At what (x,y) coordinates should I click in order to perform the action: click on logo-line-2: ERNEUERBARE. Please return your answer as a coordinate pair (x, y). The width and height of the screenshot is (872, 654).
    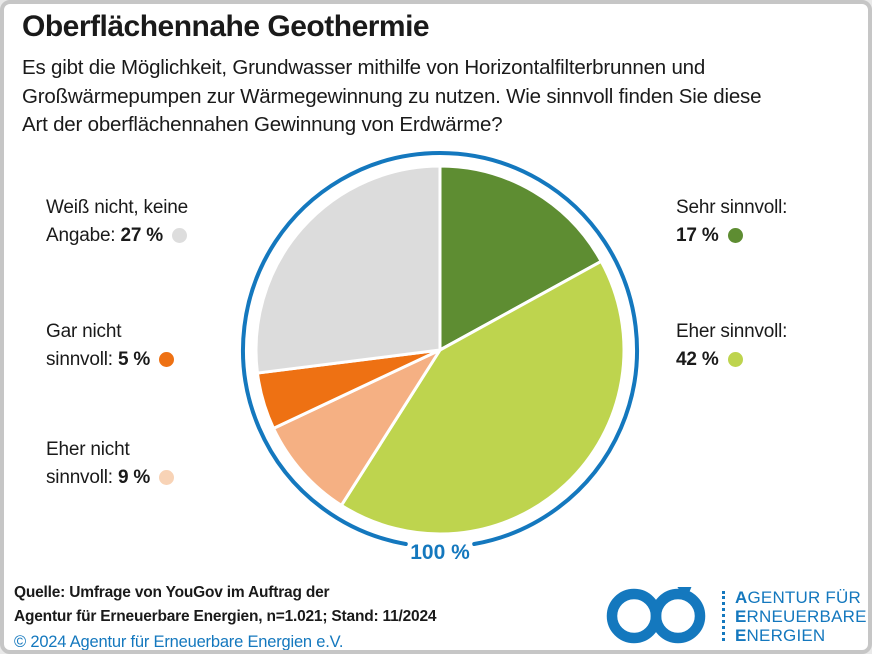
    Looking at the image, I should click on (801, 616).